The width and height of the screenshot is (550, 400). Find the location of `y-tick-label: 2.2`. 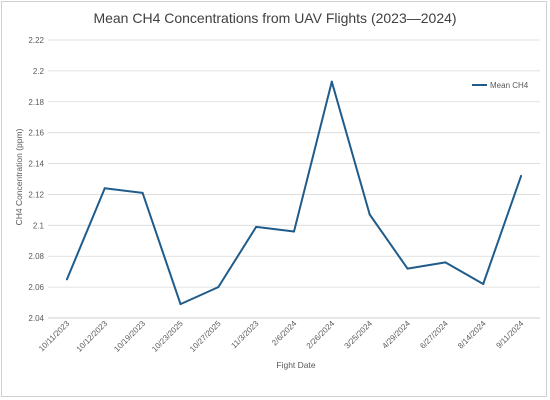

y-tick-label: 2.2 is located at coordinates (39, 71).